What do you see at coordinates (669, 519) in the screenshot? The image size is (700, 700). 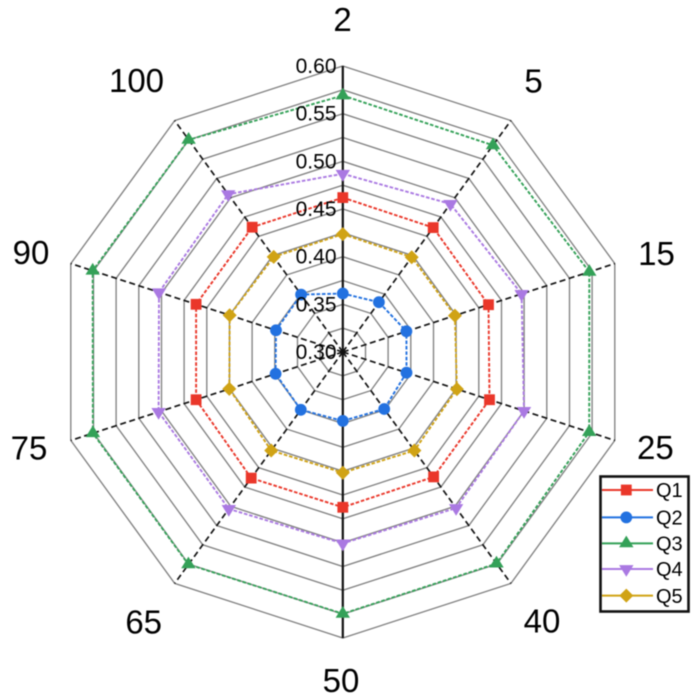 I see `svg-text: Q2` at bounding box center [669, 519].